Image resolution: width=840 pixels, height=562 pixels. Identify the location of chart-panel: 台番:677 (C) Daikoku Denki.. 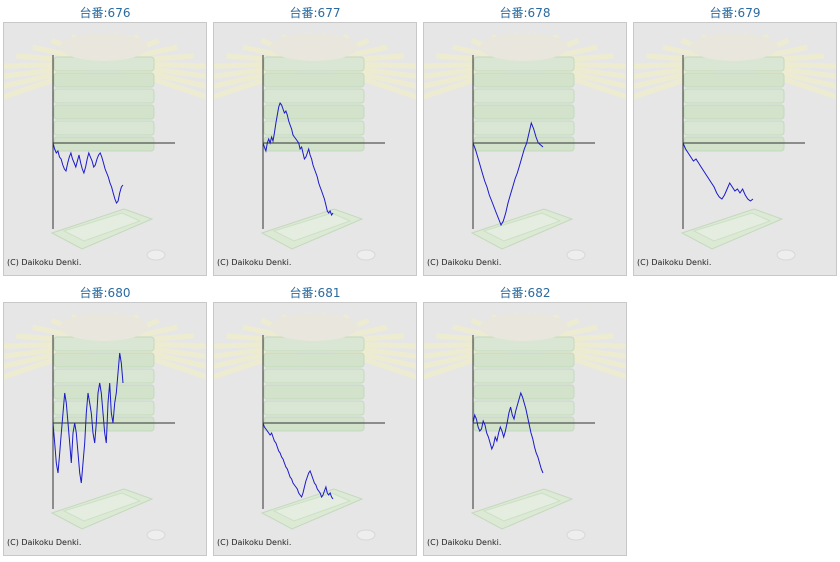
(315, 140).